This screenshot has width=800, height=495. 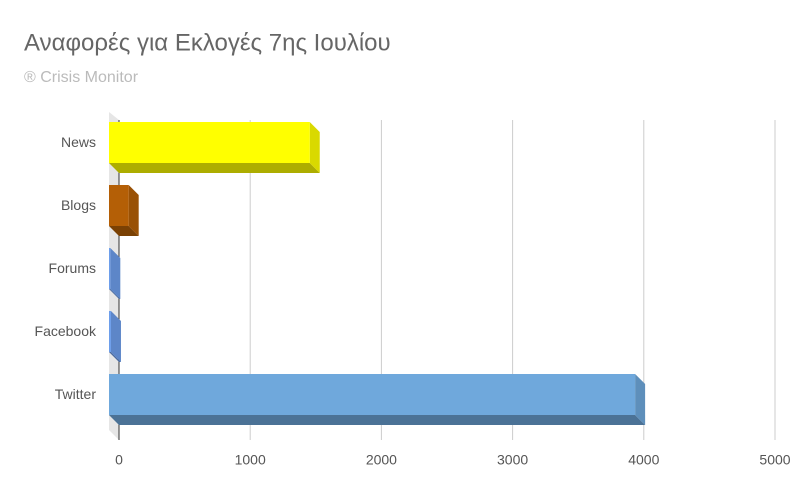 I want to click on x-tick-label: 4000, so click(x=643, y=460).